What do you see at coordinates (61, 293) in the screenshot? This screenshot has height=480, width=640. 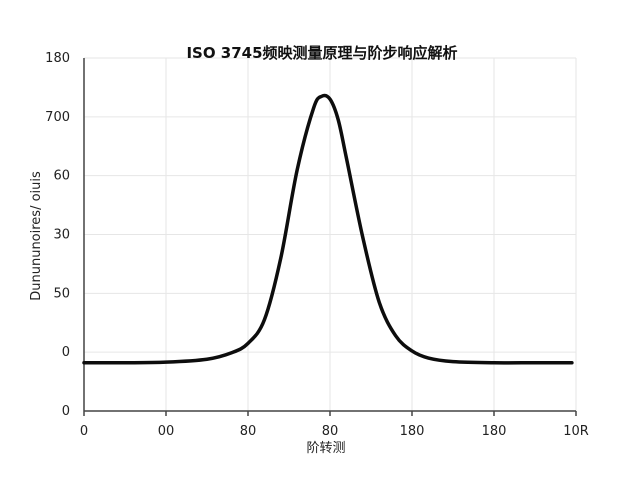 I see `y-tick-label: 50` at bounding box center [61, 293].